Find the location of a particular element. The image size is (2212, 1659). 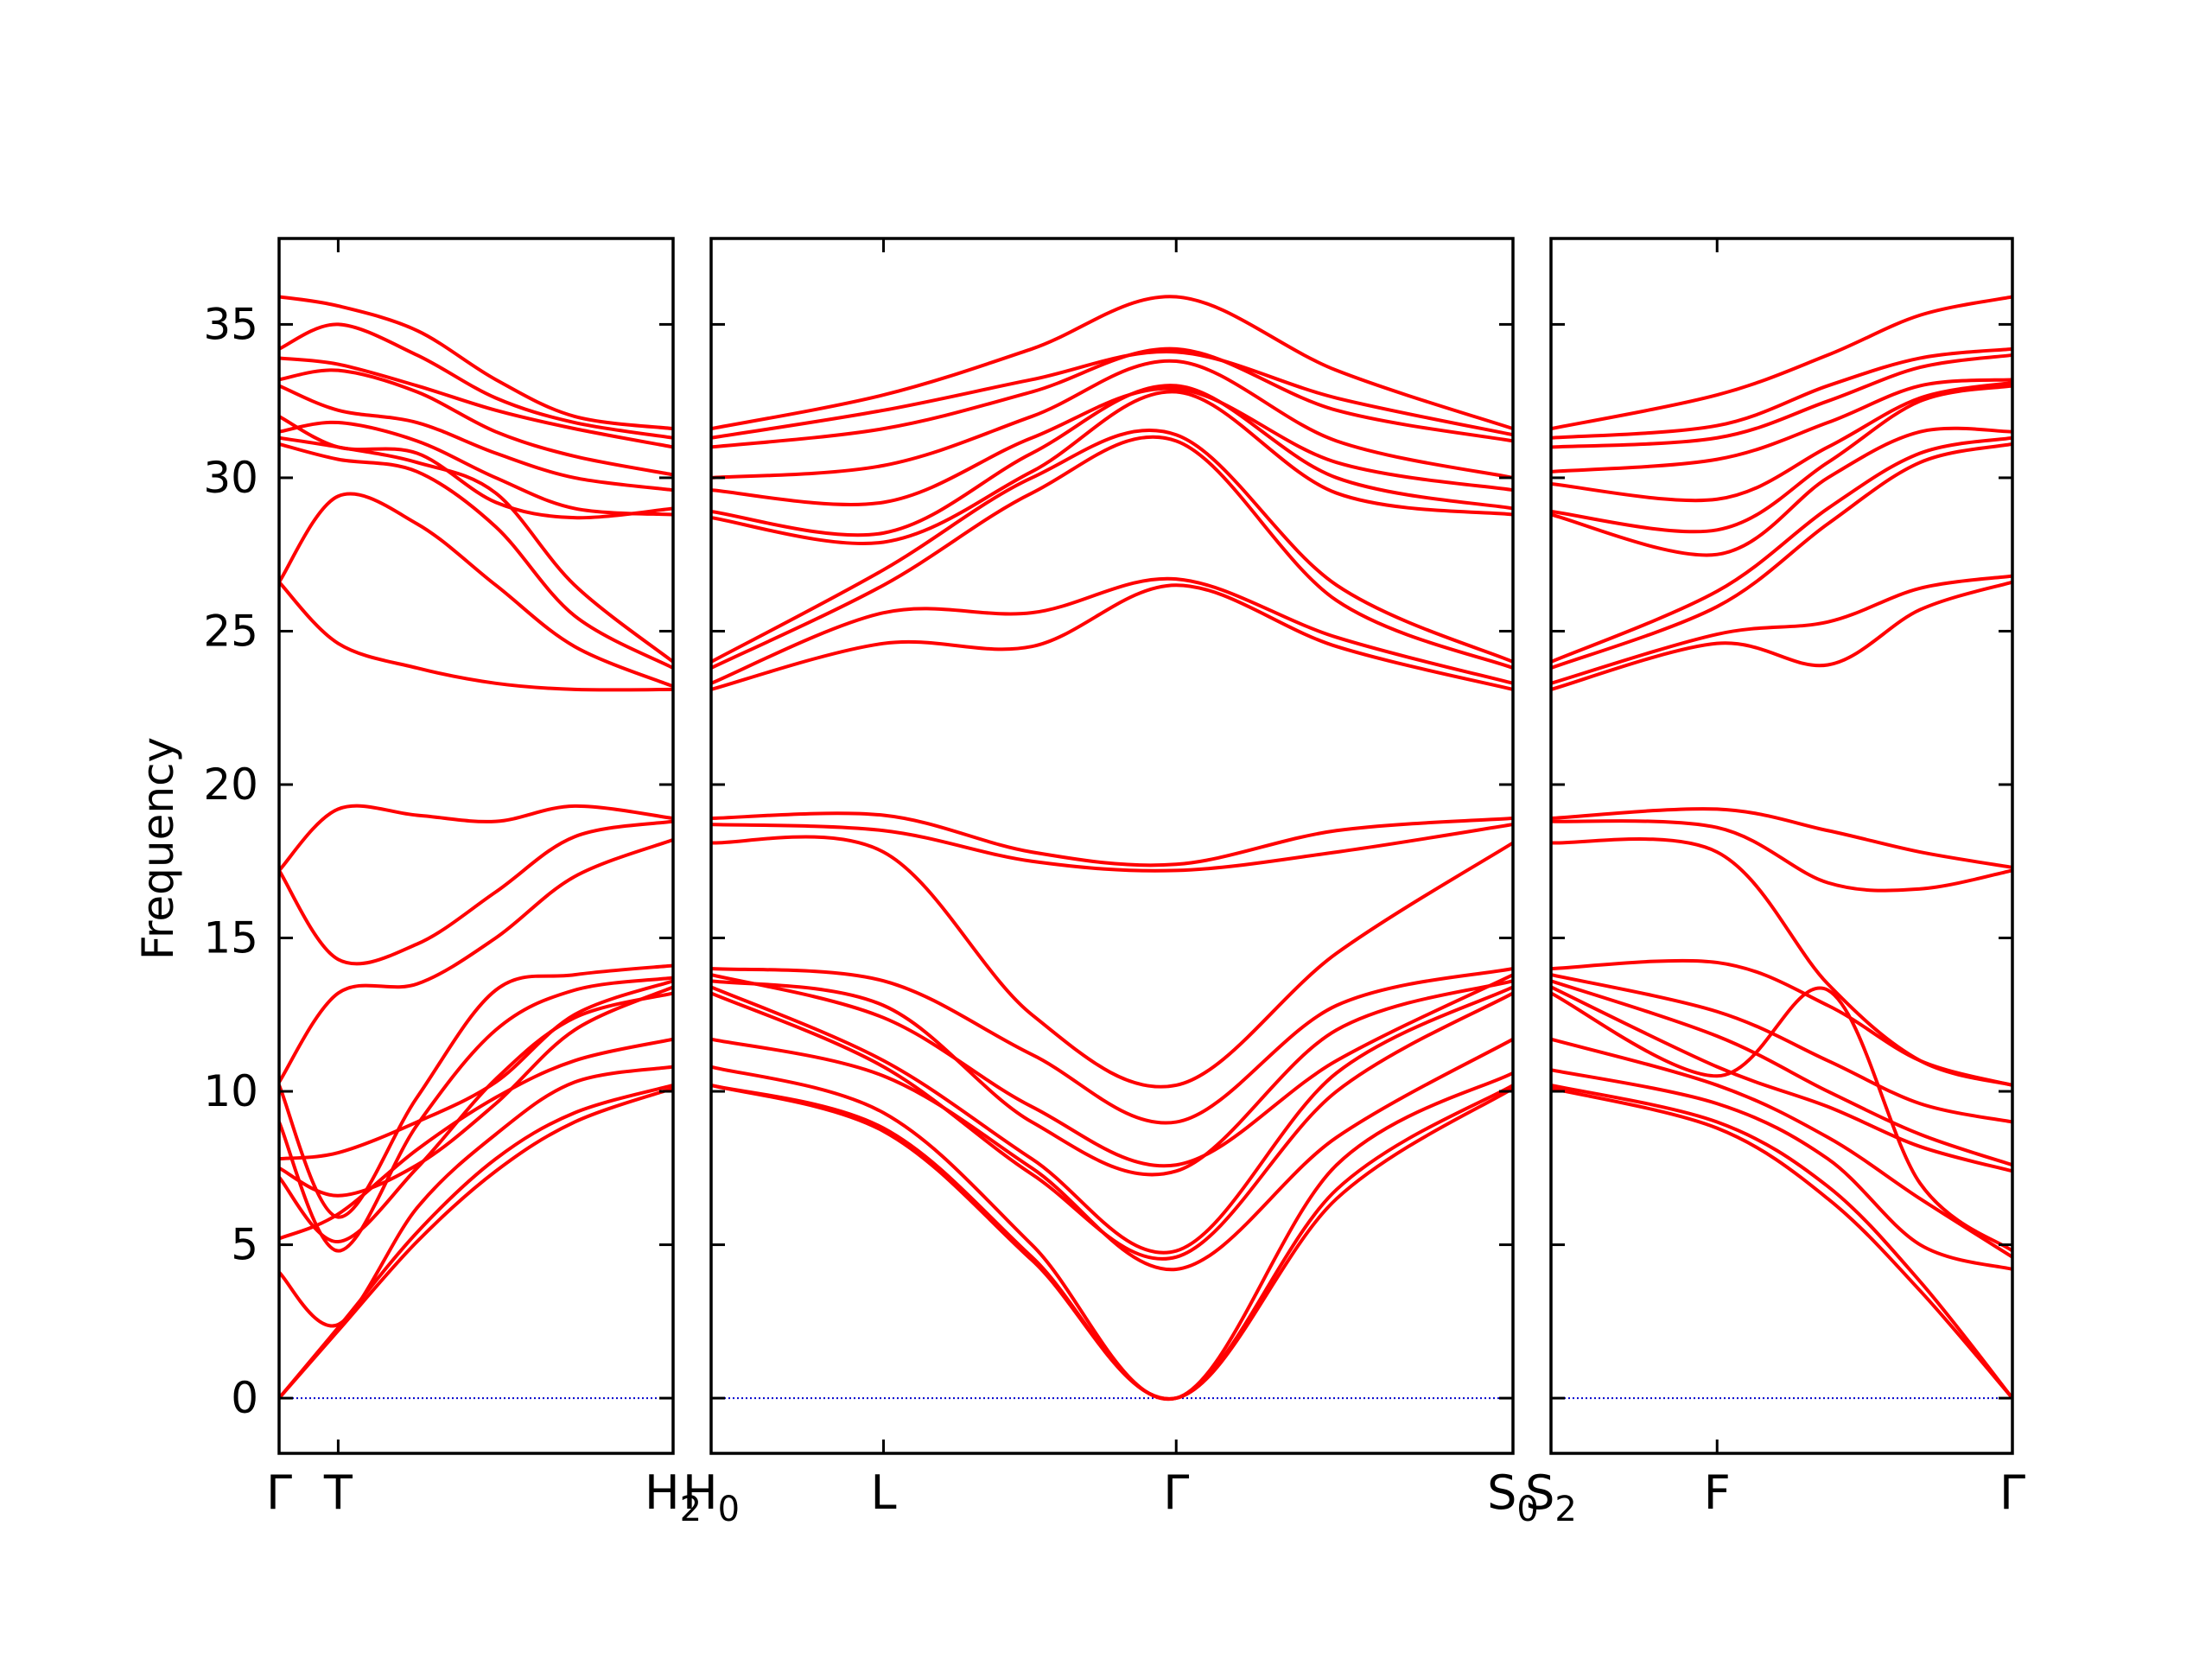

y-tick-label: 15 is located at coordinates (231, 938).